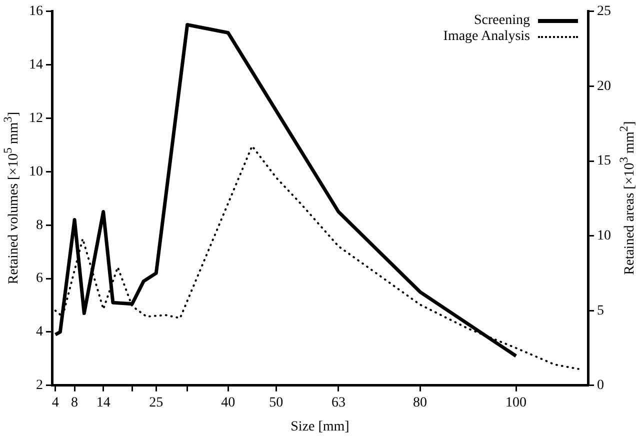 This screenshot has width=640, height=441. What do you see at coordinates (420, 402) in the screenshot?
I see `x-tick-label: 80` at bounding box center [420, 402].